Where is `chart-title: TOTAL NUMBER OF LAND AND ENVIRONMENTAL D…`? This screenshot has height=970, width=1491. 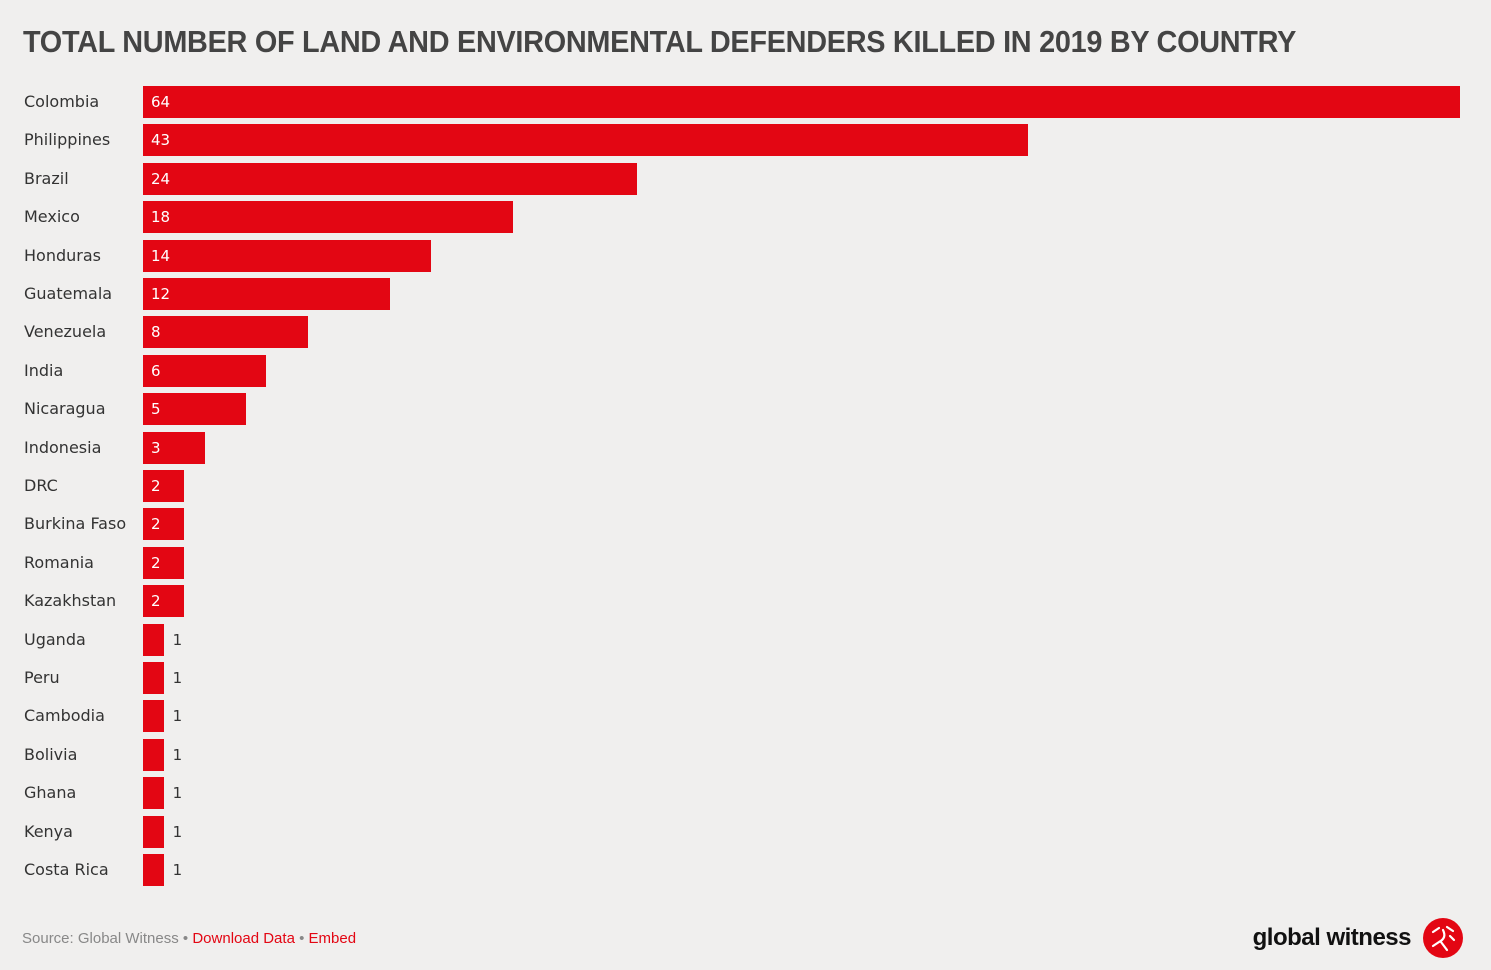
chart-title: TOTAL NUMBER OF LAND AND ENVIRONMENTAL D… is located at coordinates (660, 41).